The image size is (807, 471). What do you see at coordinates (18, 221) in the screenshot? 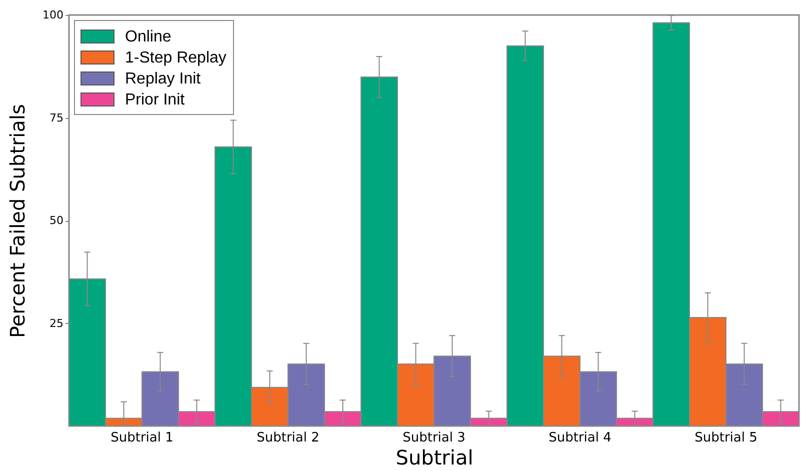
I see `y-axis-title: Percent Failed Subtrials` at bounding box center [18, 221].